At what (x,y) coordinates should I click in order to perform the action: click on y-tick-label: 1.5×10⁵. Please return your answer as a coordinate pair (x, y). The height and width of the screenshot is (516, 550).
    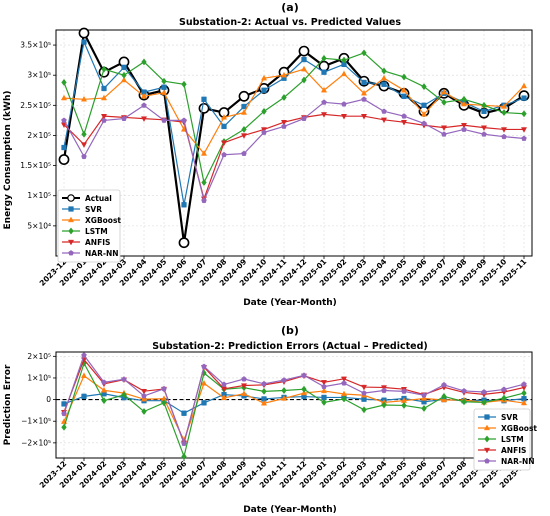
    Looking at the image, I should click on (35, 165).